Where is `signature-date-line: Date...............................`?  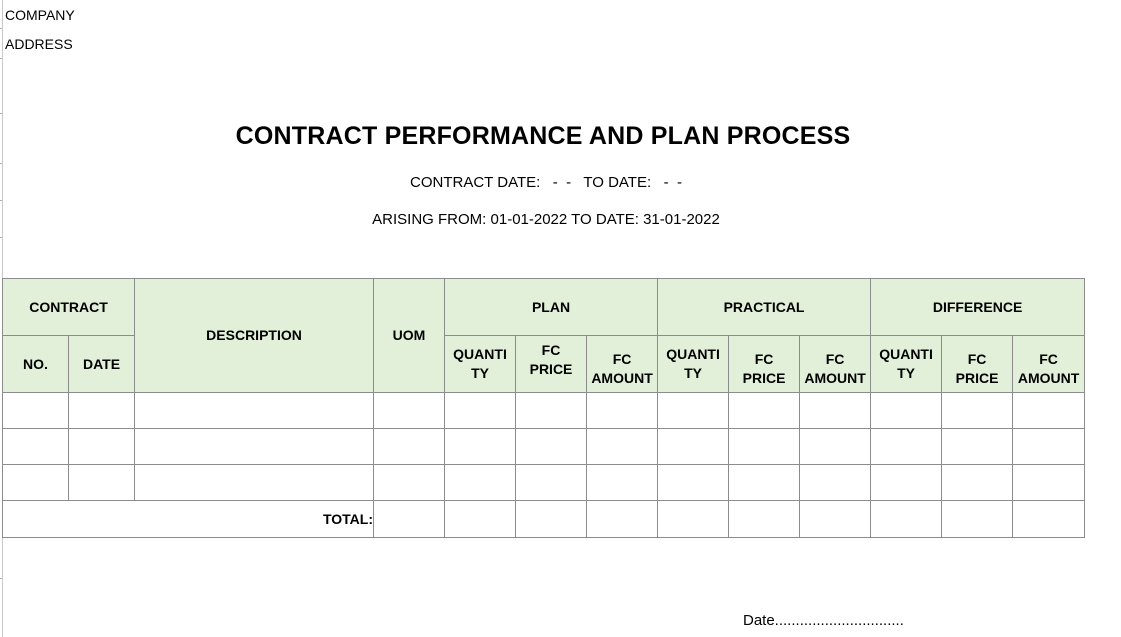
signature-date-line: Date............................... is located at coordinates (823, 620).